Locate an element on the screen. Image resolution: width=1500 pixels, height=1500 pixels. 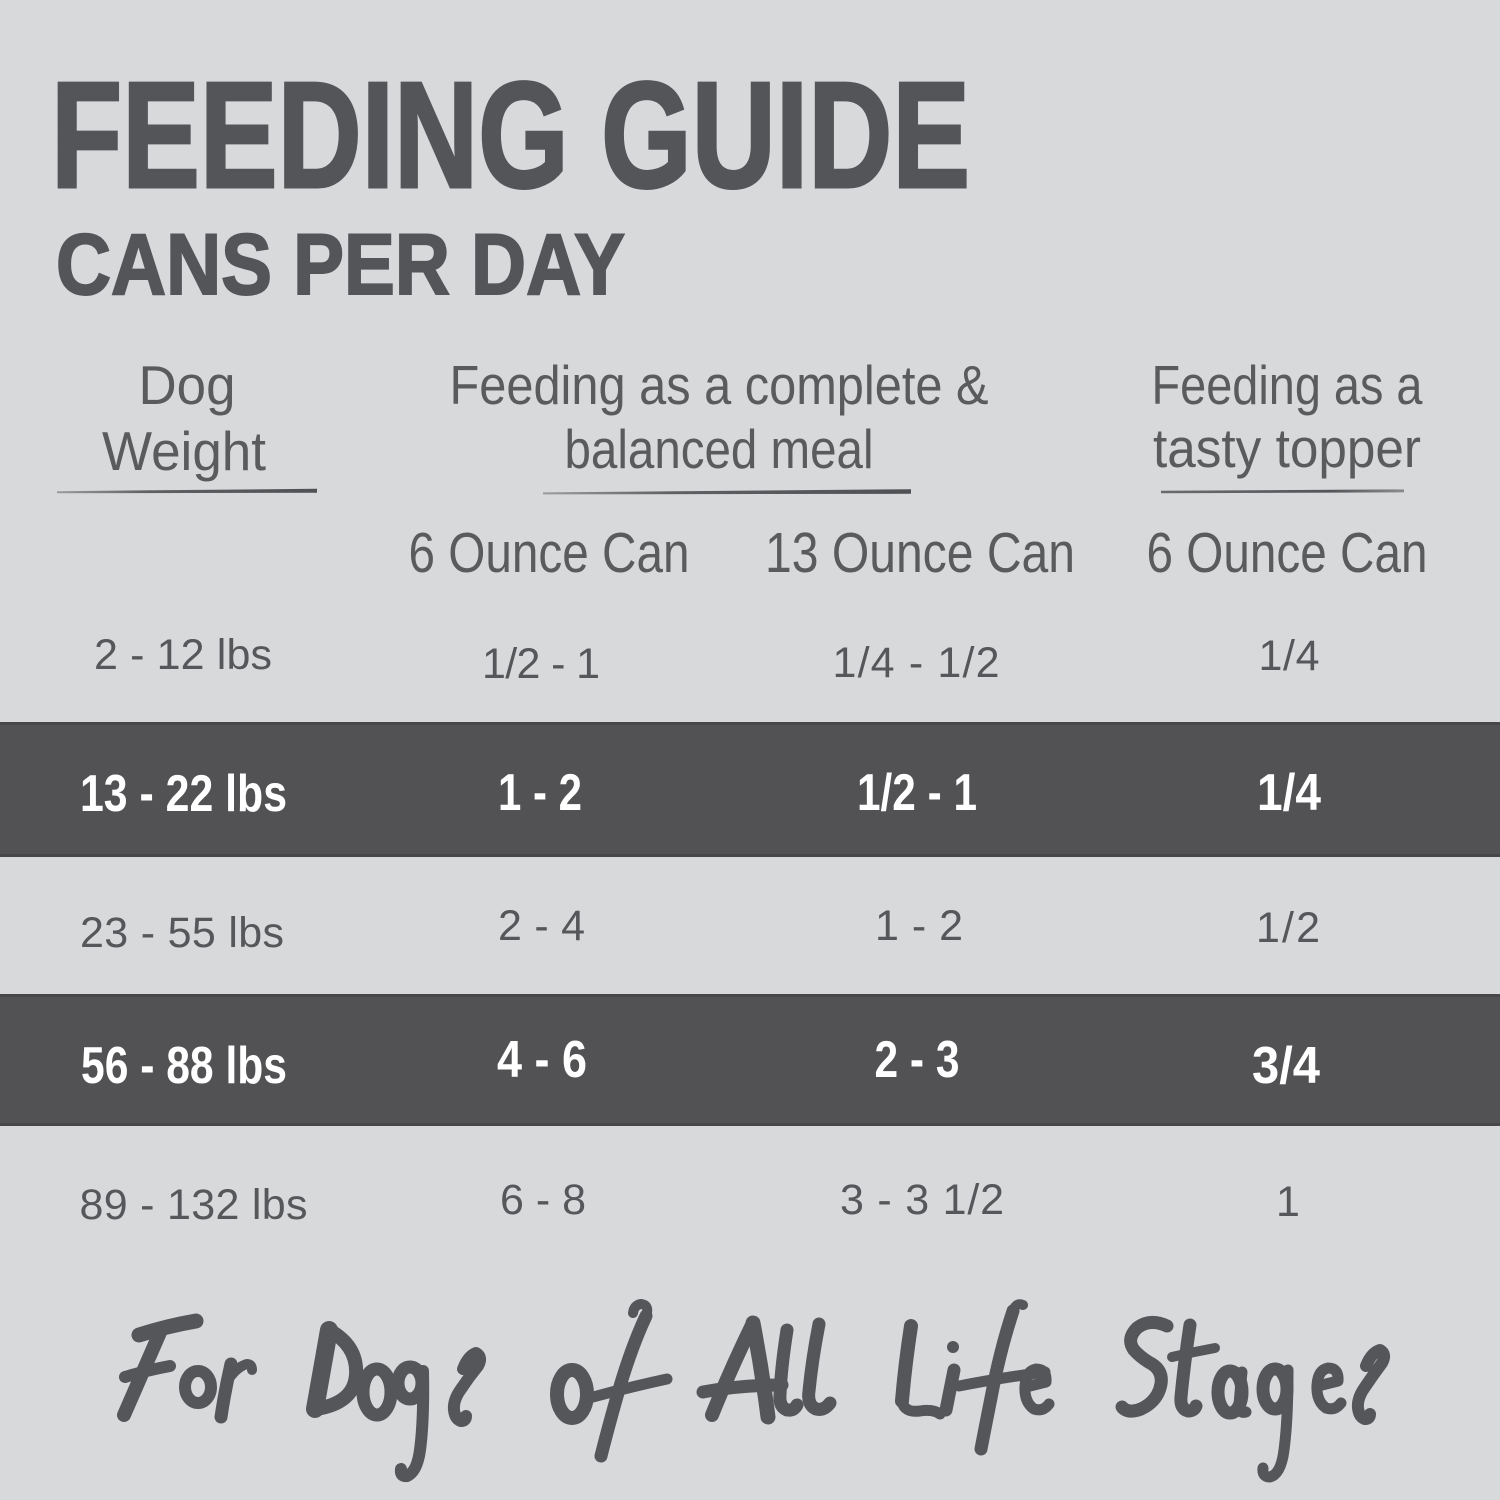
svg-text: 2 - 12 lbs is located at coordinates (183, 655).